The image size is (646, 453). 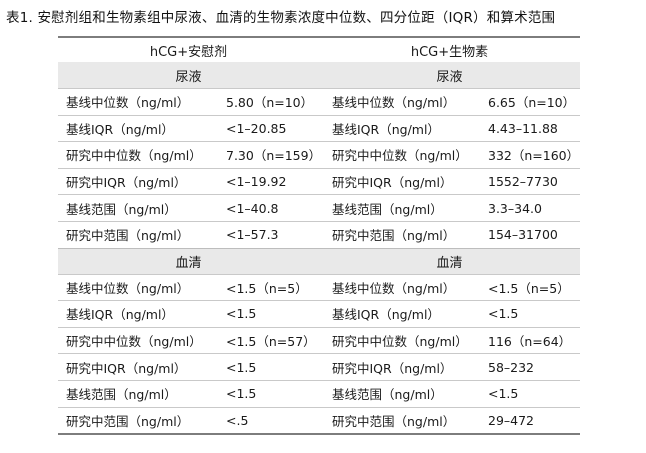 What do you see at coordinates (532, 103) in the screenshot?
I see `row-value: 6.65（n=10）` at bounding box center [532, 103].